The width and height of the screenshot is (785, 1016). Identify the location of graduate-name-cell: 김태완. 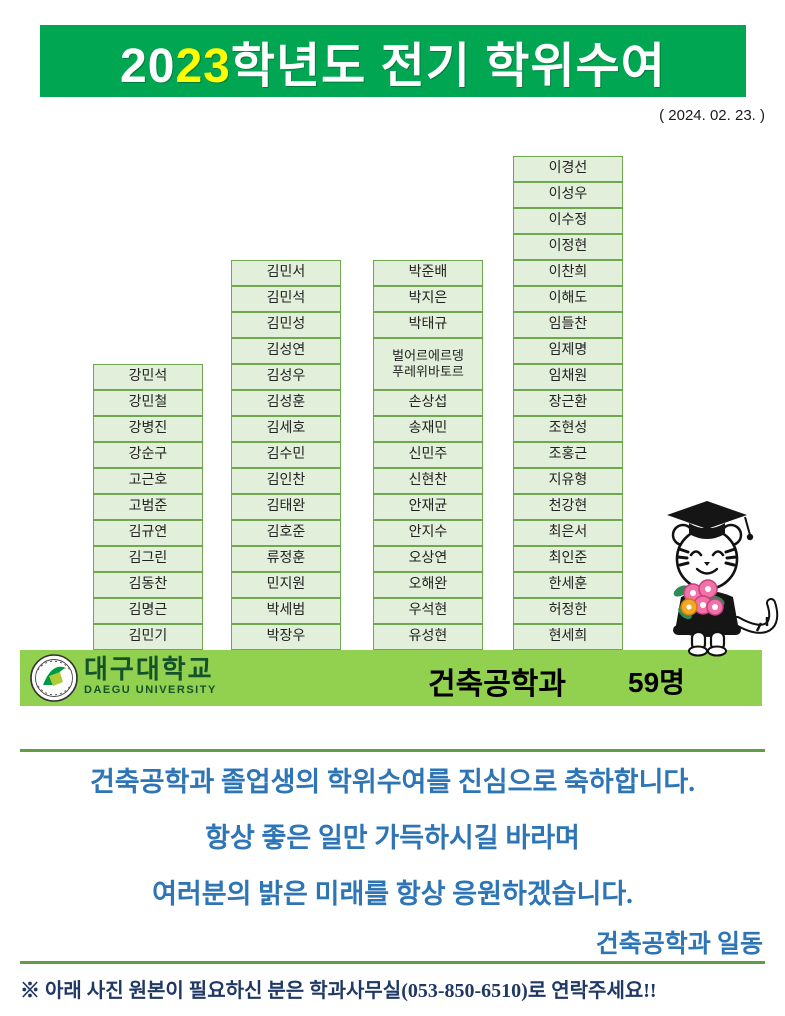
(286, 507).